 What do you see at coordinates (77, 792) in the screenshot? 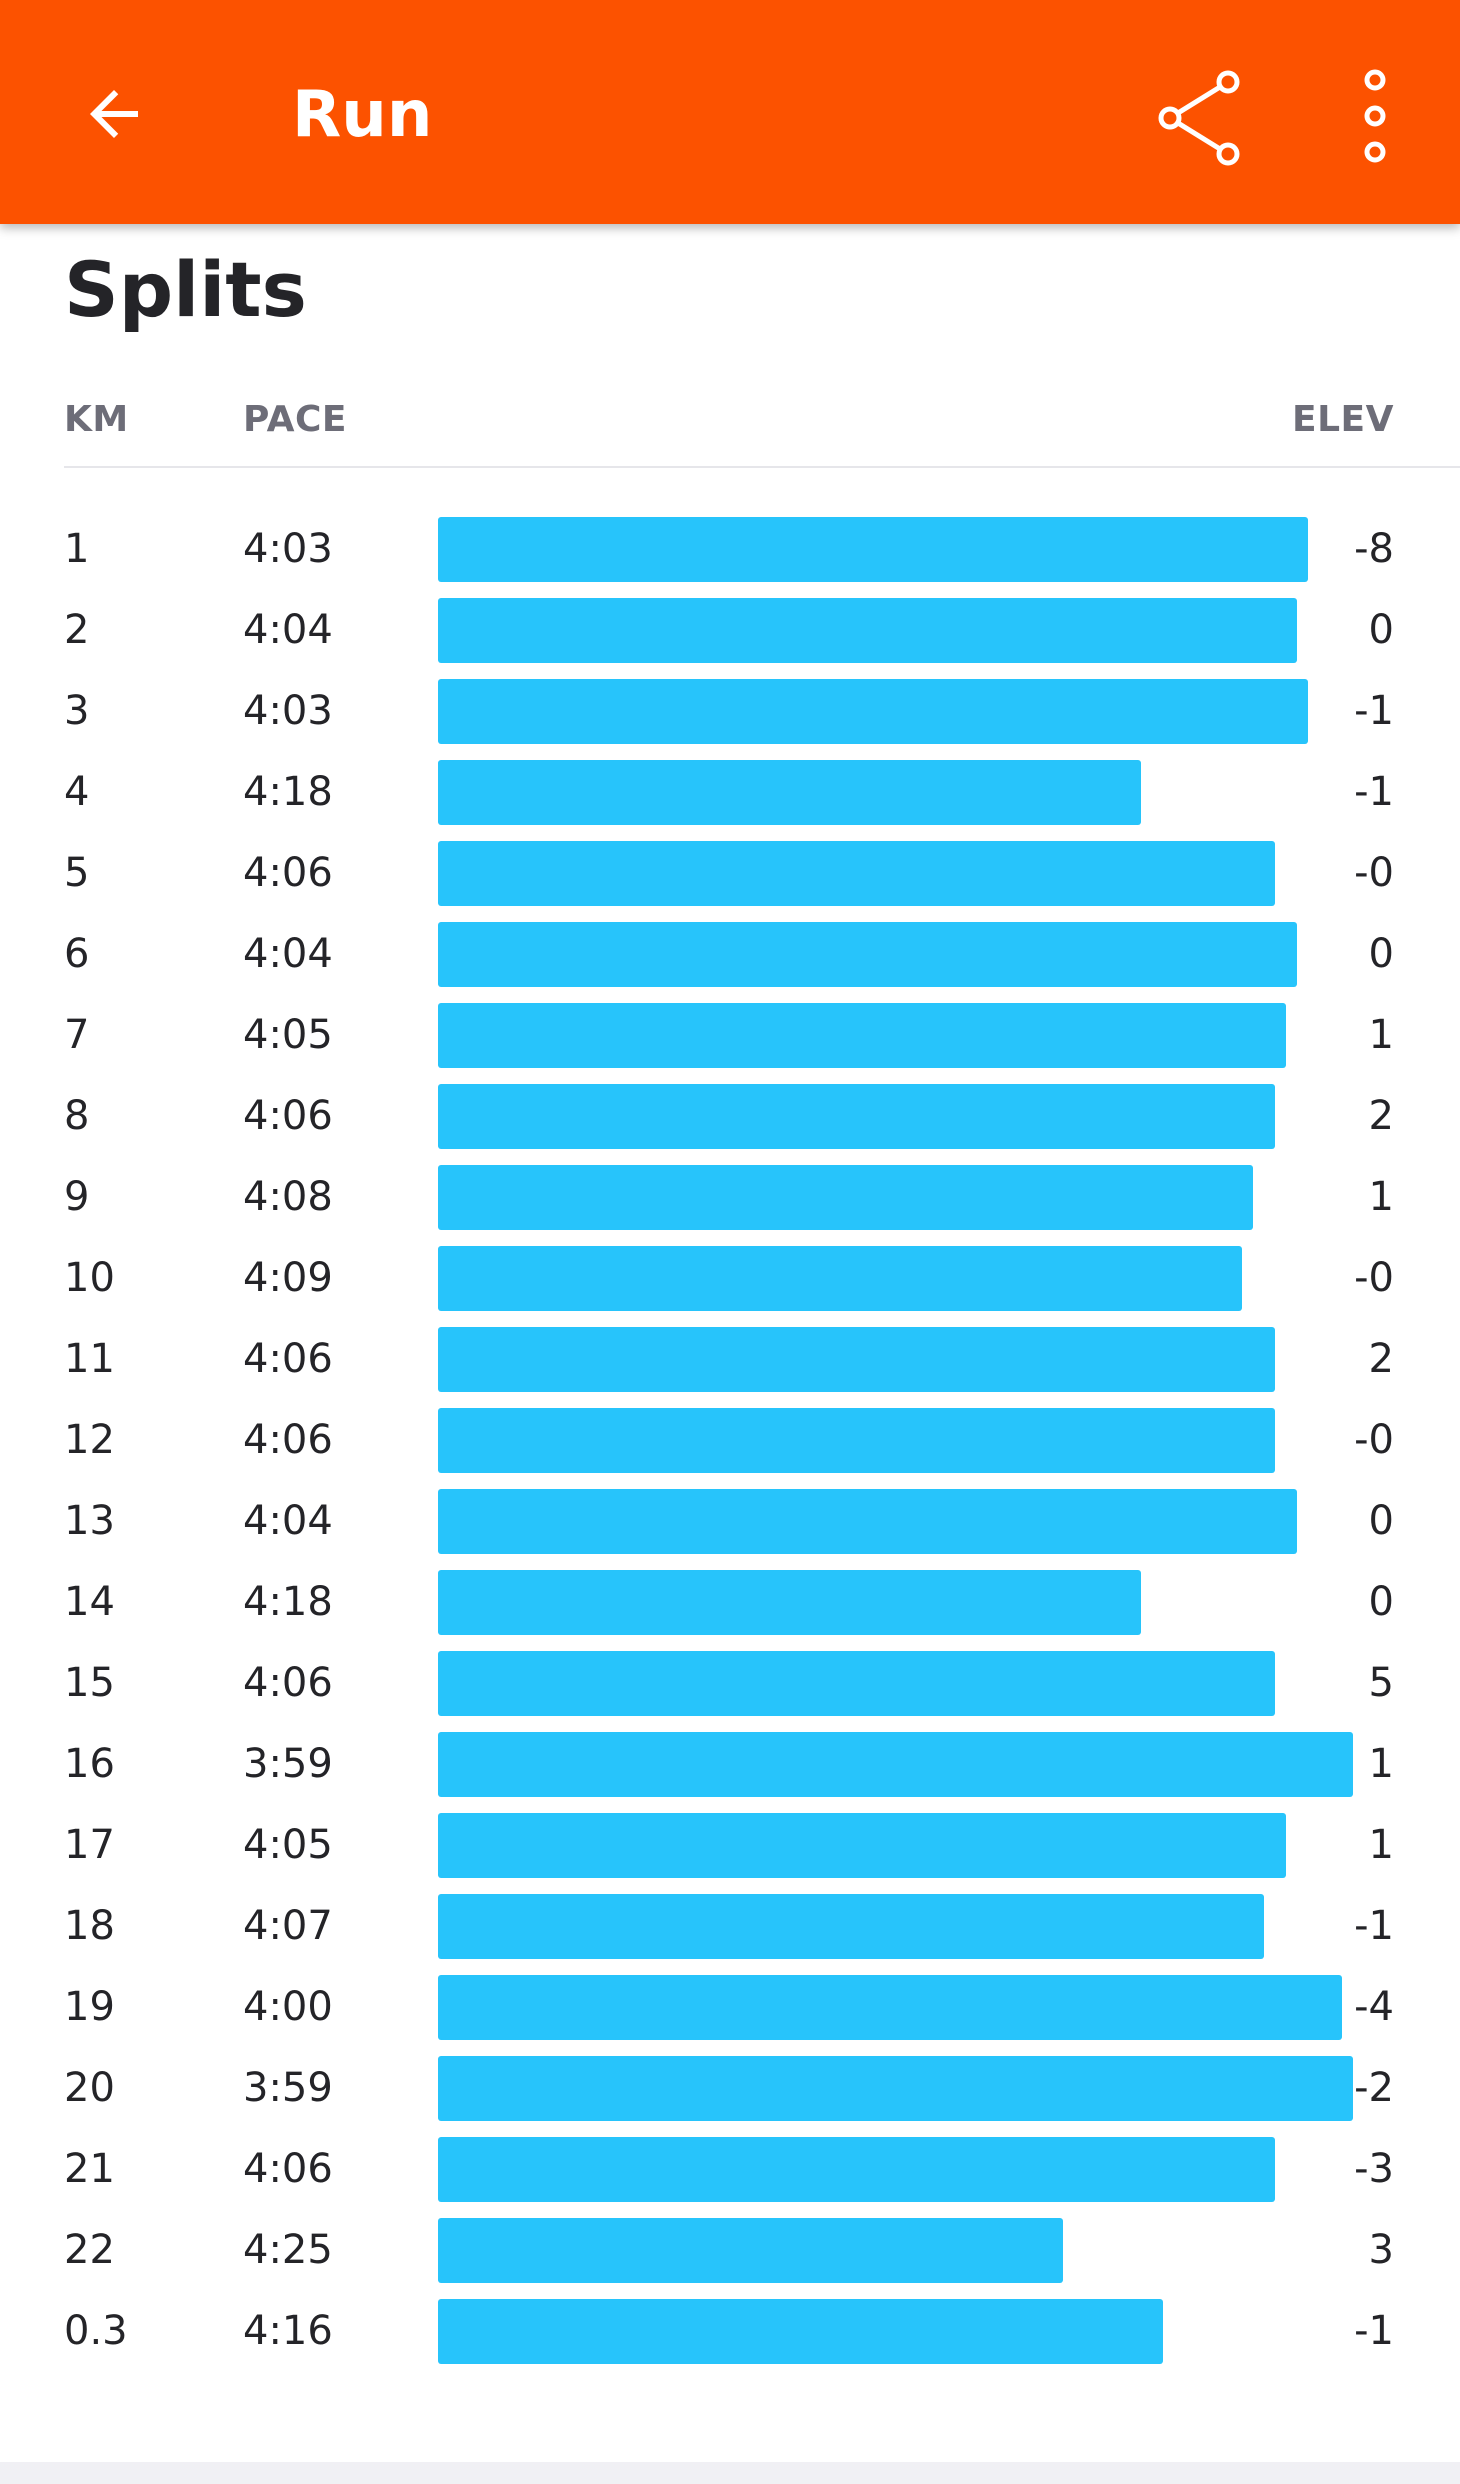
I see `split-km: 4` at bounding box center [77, 792].